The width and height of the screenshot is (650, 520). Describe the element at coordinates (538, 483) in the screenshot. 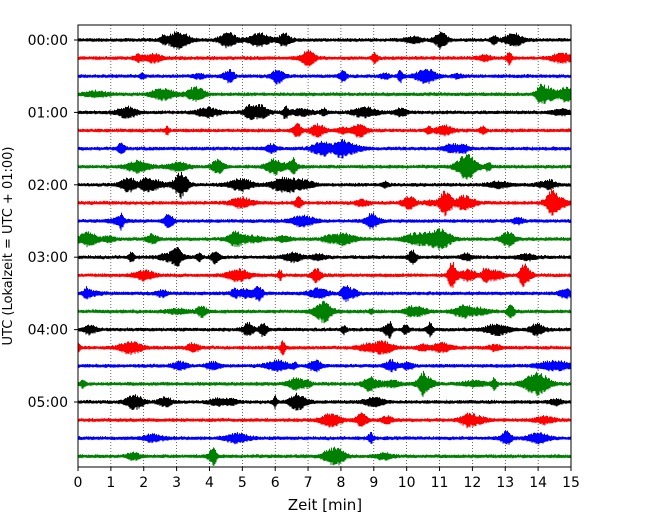

I see `x-tick-label: 14` at that location.